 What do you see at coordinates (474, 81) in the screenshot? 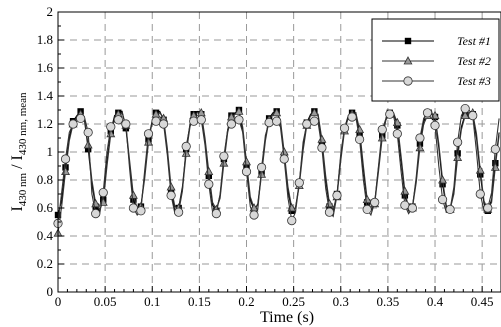
I see `legend-label: Test #3` at bounding box center [474, 81].